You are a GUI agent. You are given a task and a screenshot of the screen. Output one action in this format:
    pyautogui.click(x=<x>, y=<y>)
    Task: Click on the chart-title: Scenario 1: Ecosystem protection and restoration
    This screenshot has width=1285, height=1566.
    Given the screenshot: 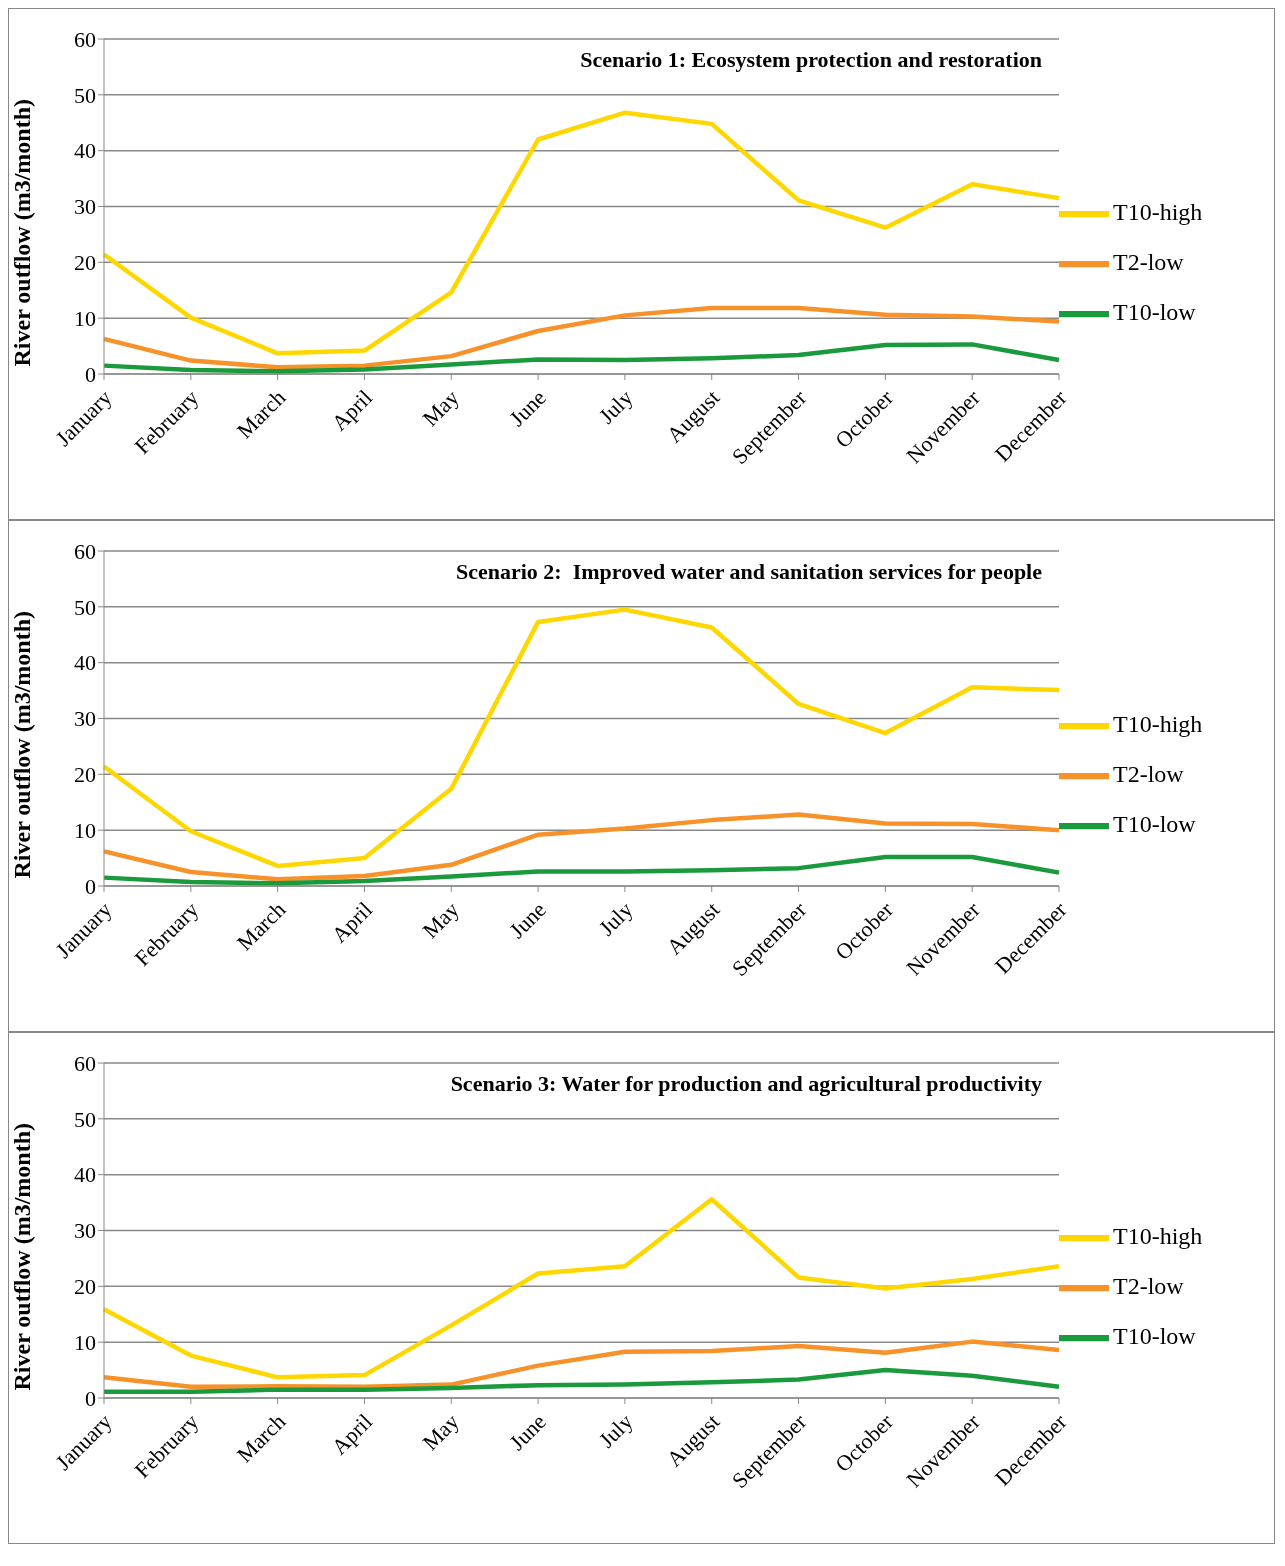 What is the action you would take?
    pyautogui.click(x=811, y=60)
    